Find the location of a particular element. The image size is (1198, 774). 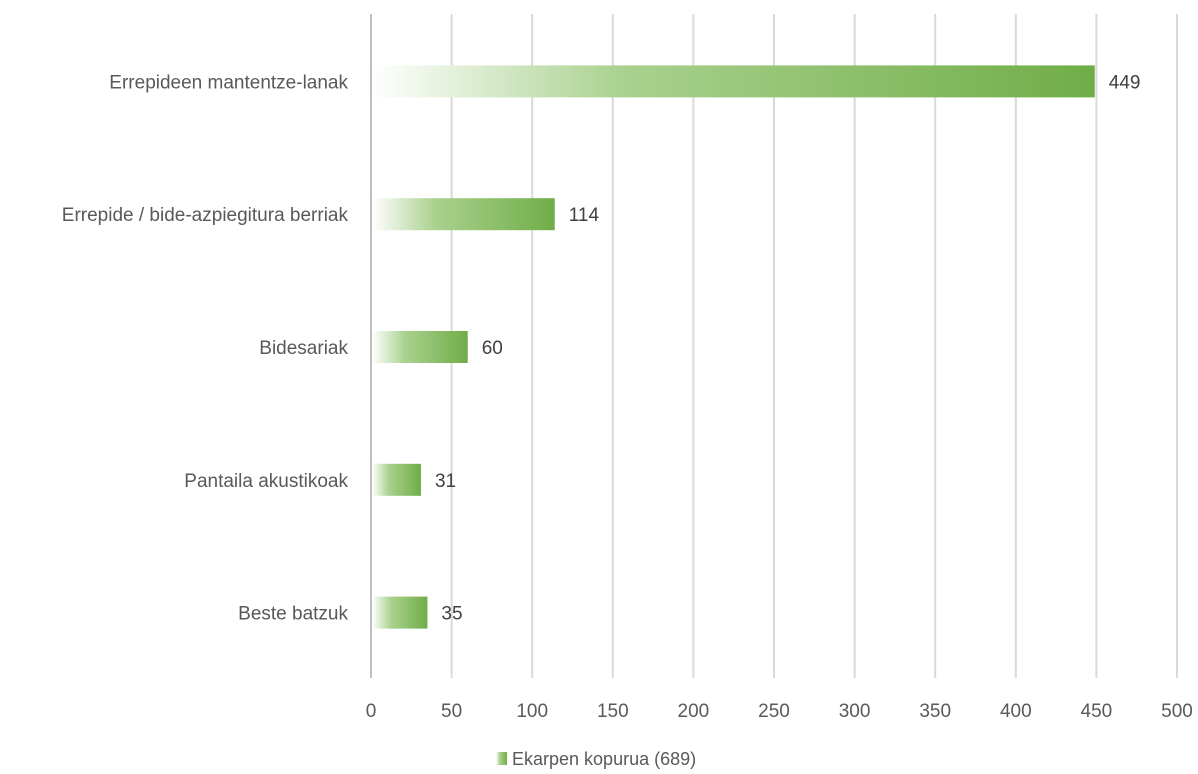

x-tick-label: 400 is located at coordinates (1016, 711).